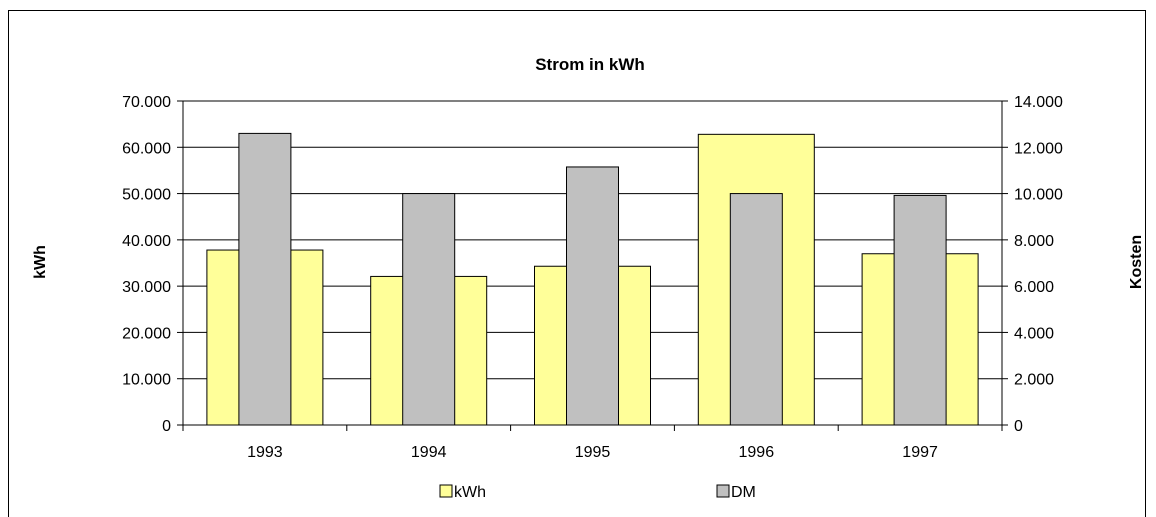  What do you see at coordinates (593, 452) in the screenshot?
I see `x-tick-label: 1995` at bounding box center [593, 452].